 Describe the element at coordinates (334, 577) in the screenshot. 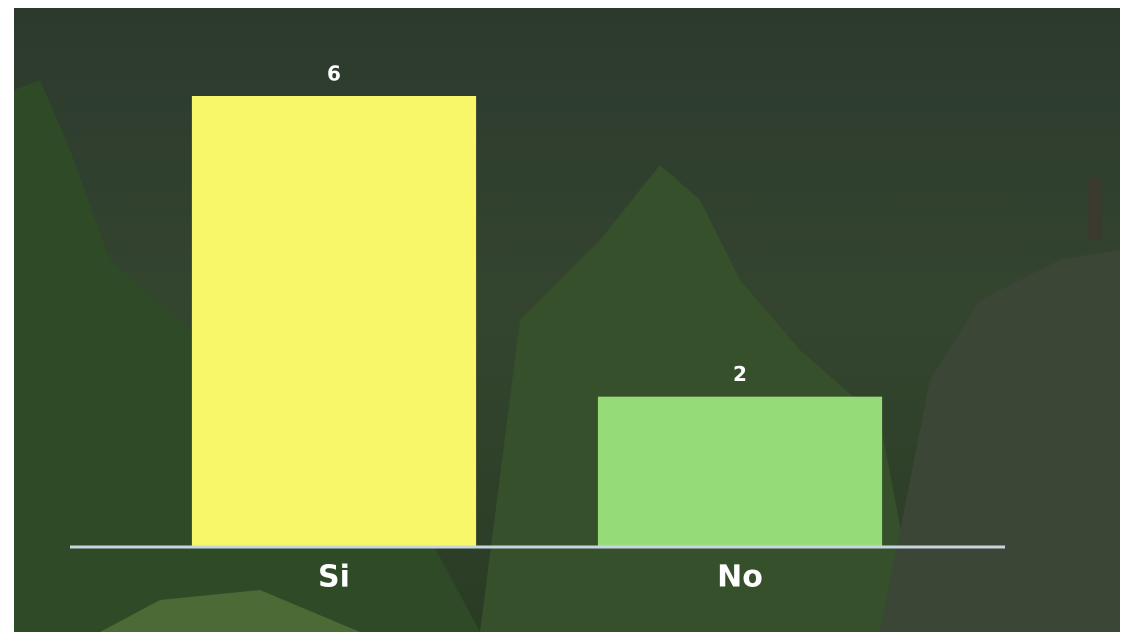

I see `x-tick-label: Si` at that location.